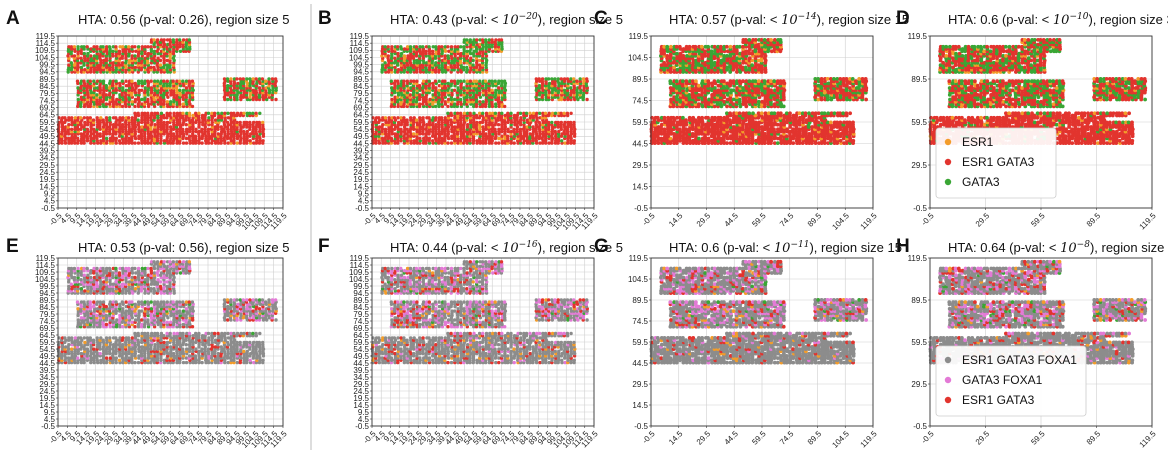 The height and width of the screenshot is (454, 1168). What do you see at coordinates (601, 18) in the screenshot?
I see `panel-letter: C` at bounding box center [601, 18].